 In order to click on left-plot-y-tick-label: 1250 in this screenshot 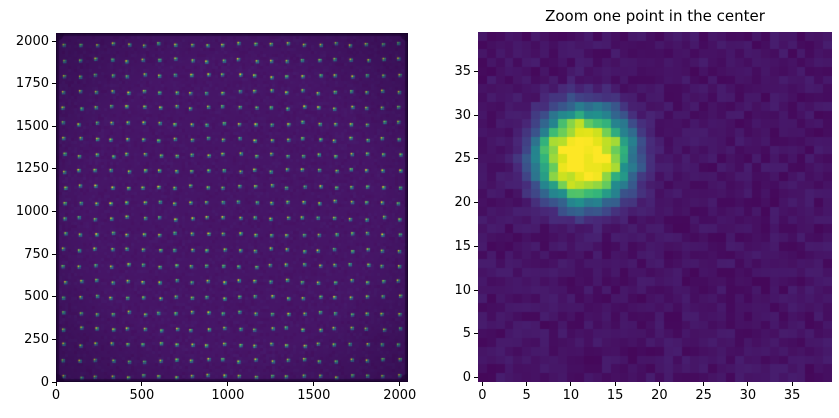, I will do `click(32, 169)`.